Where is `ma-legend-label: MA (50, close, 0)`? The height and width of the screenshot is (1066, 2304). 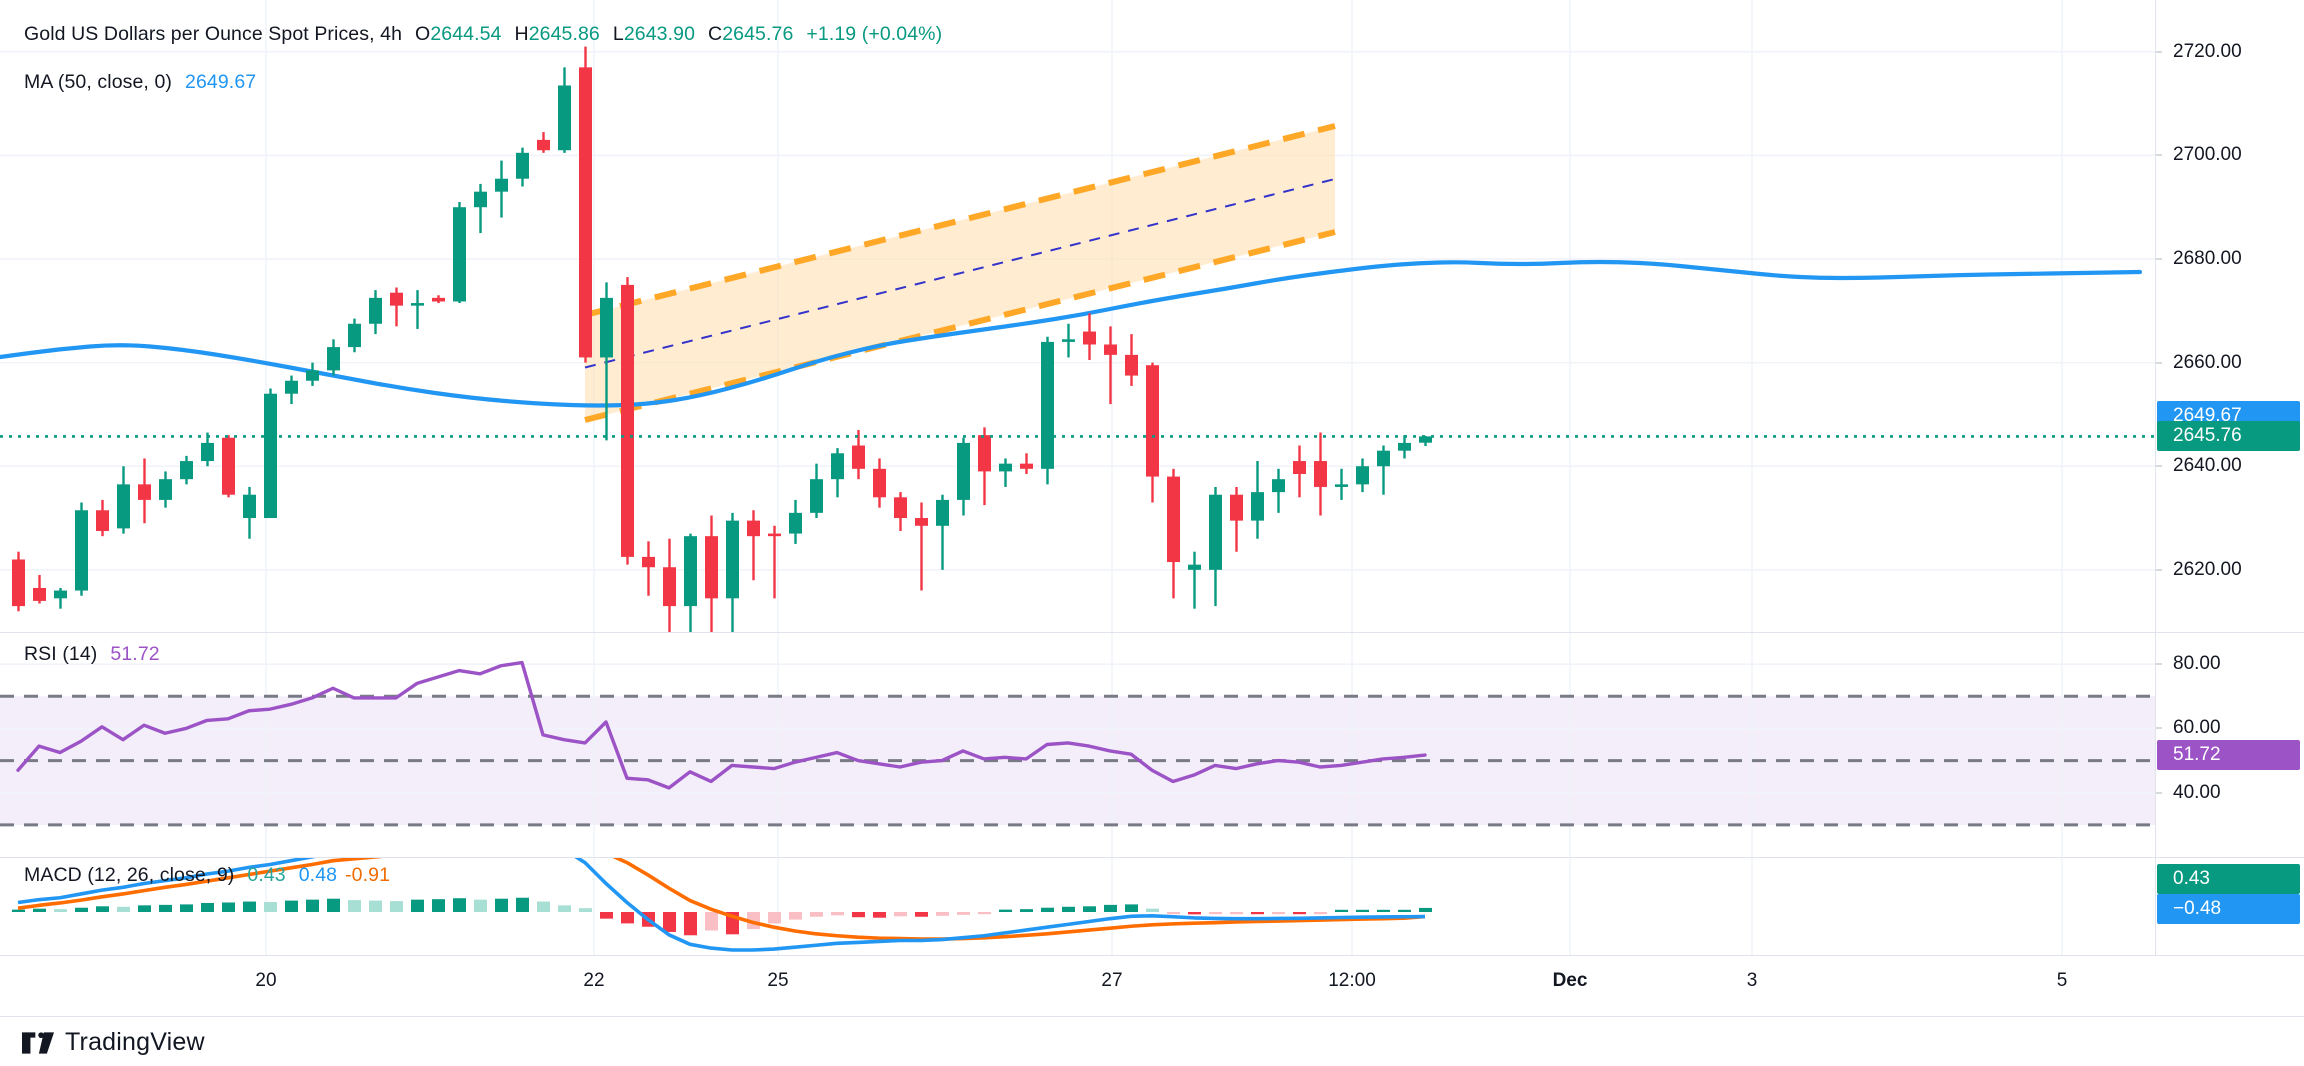
ma-legend-label: MA (50, close, 0) is located at coordinates (98, 82).